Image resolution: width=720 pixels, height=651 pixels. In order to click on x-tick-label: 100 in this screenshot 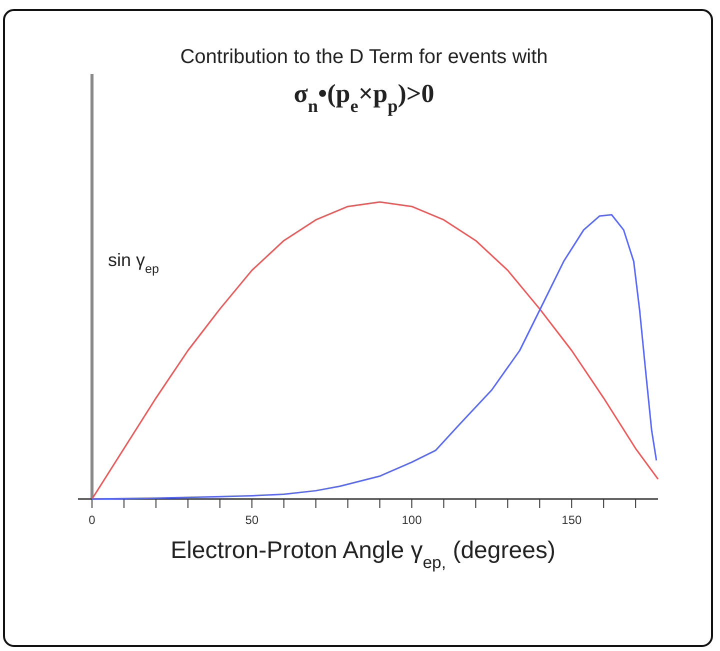, I will do `click(412, 520)`.